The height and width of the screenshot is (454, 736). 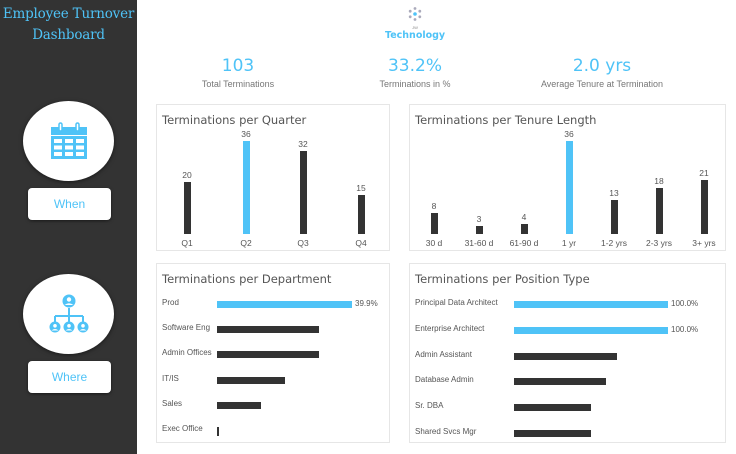 What do you see at coordinates (361, 243) in the screenshot?
I see `category-label: Q4` at bounding box center [361, 243].